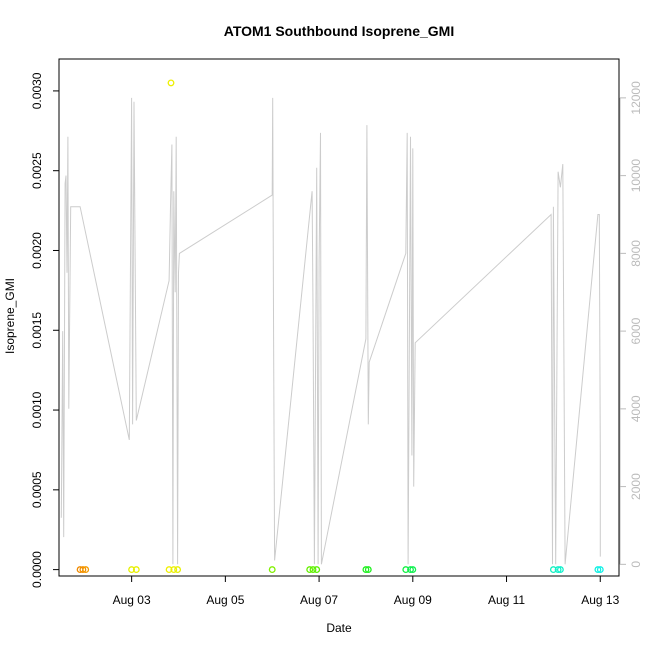 The image size is (650, 655). Describe the element at coordinates (636, 176) in the screenshot. I see `secondary-y-tick-label: 10000` at that location.